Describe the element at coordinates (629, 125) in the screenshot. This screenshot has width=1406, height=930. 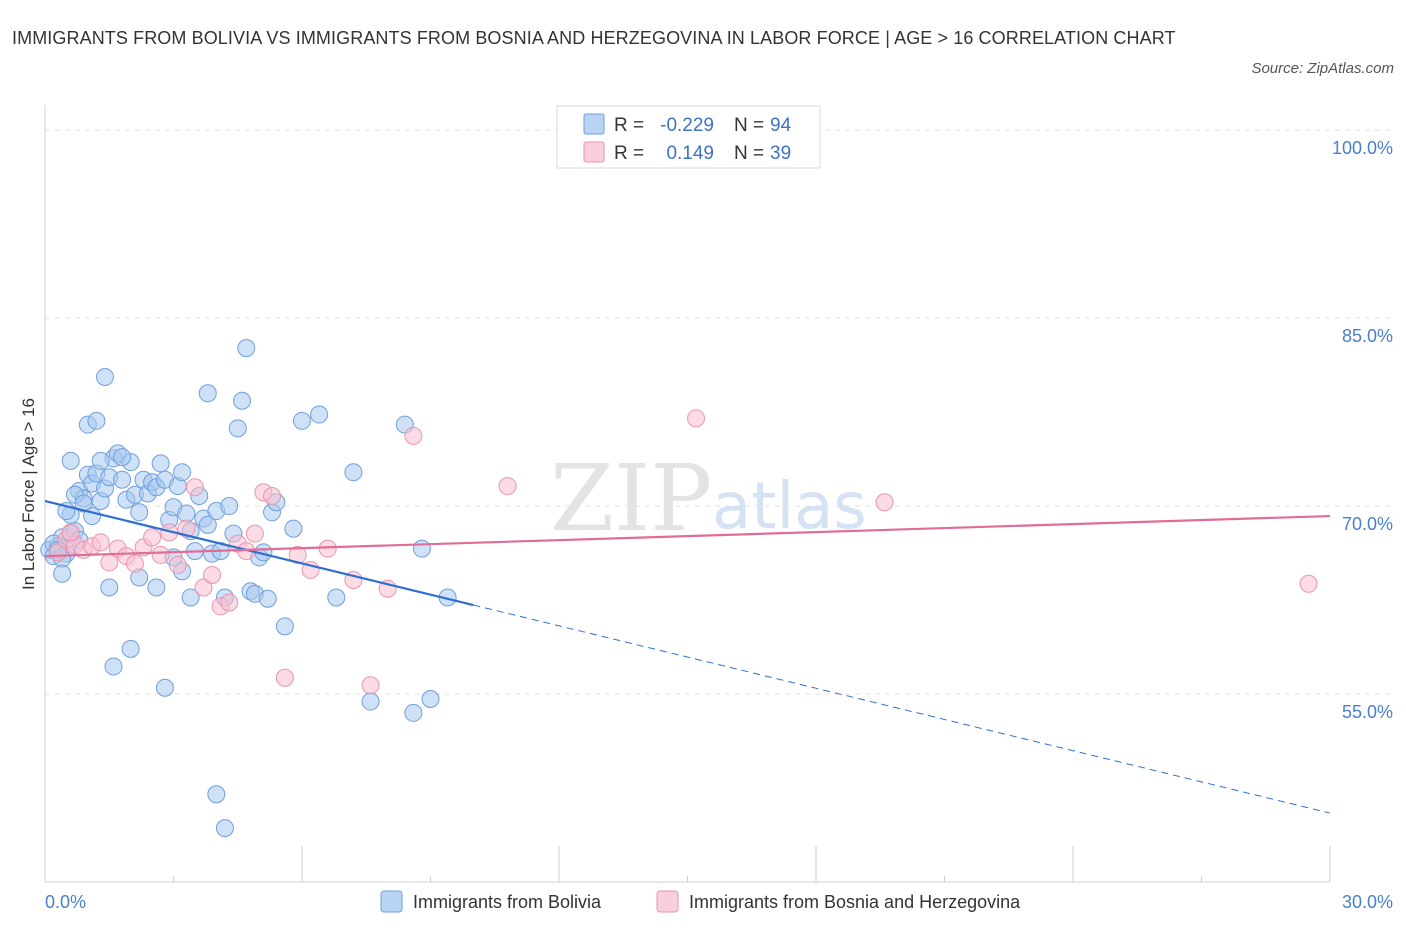
I see `stats-r-label-bolivia: R =` at that location.